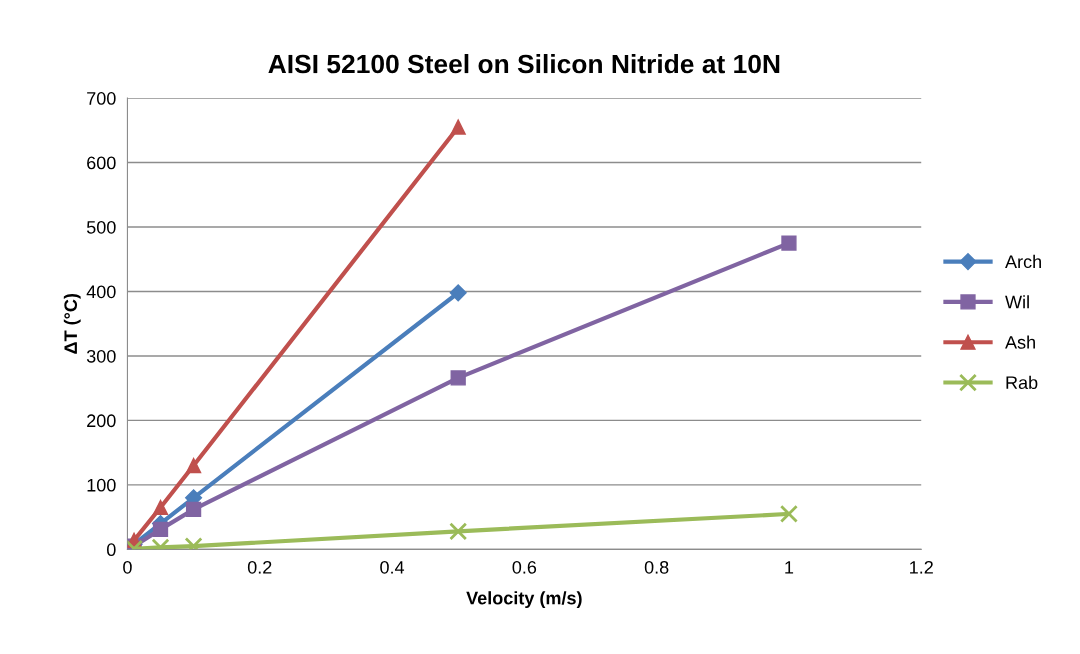 This screenshot has width=1080, height=654. Describe the element at coordinates (101, 421) in the screenshot. I see `y-tick-label: 200` at that location.